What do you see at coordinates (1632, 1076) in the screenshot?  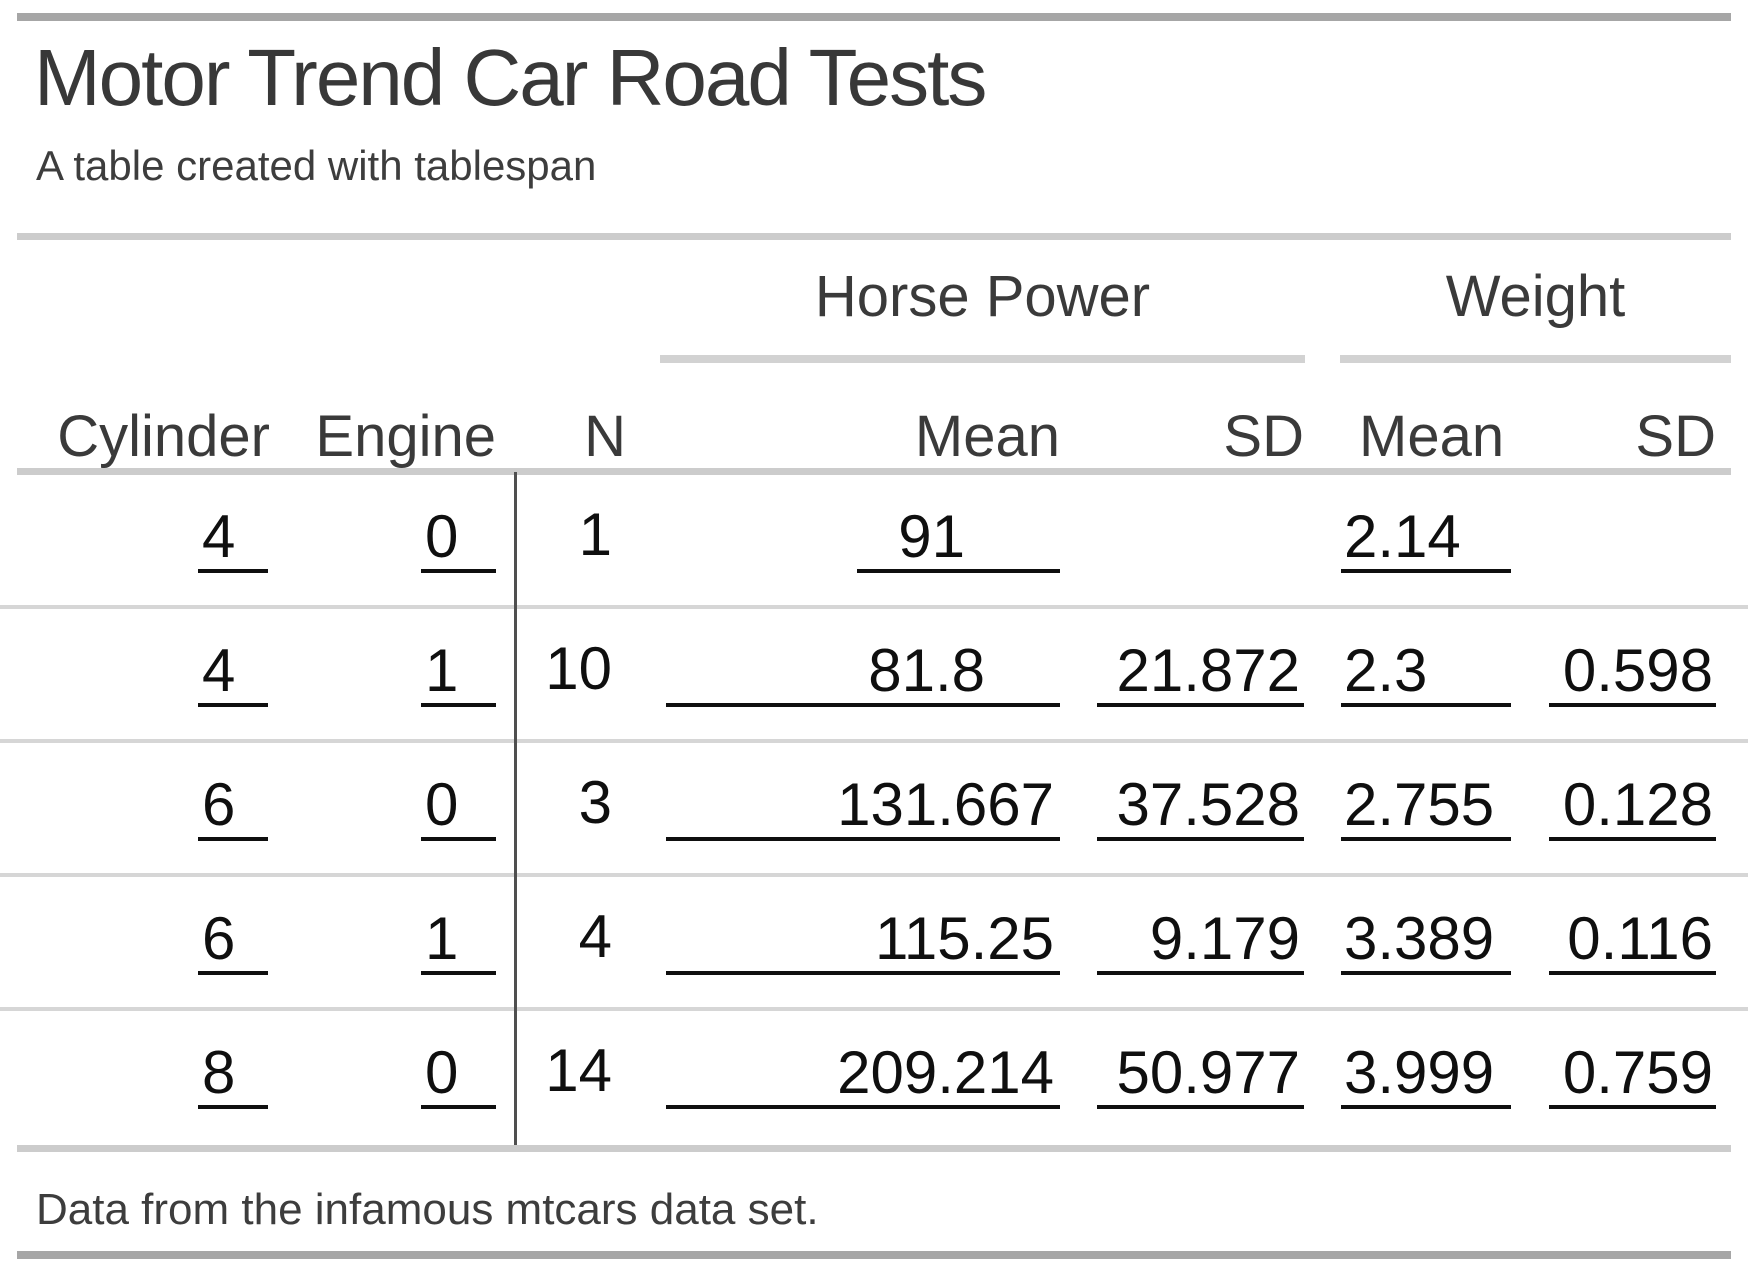 I see `cell-weight-sd: 0.759` at bounding box center [1632, 1076].